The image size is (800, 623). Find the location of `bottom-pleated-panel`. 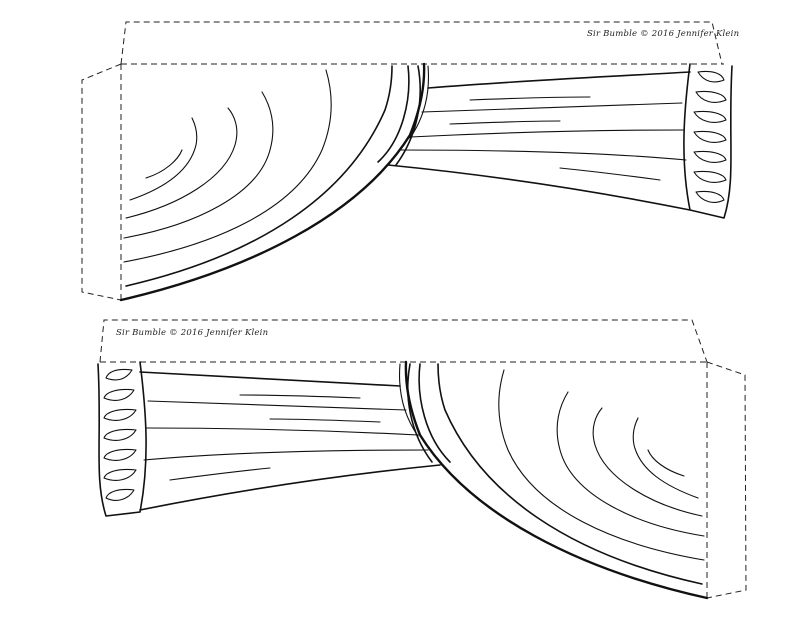

bottom-pleated-panel is located at coordinates (290, 441).